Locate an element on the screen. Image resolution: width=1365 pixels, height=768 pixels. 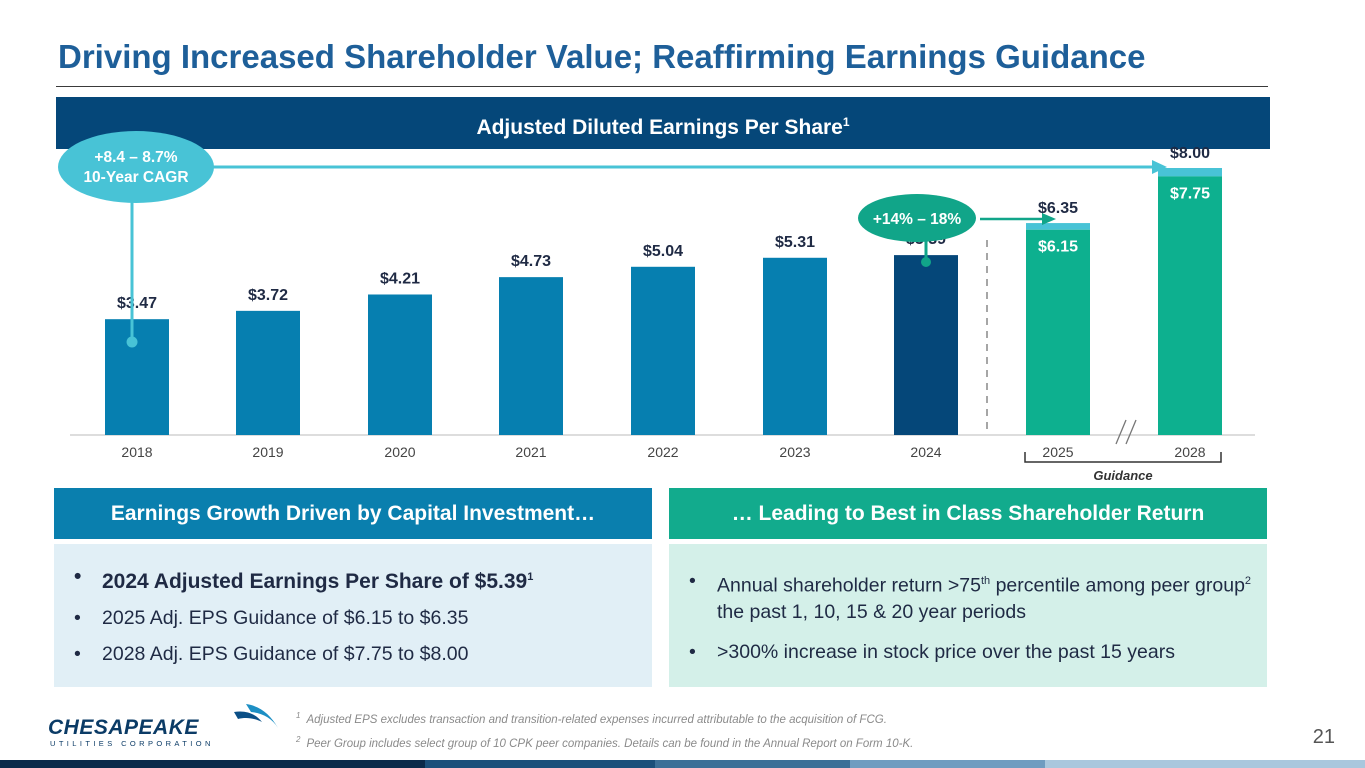
cagr-text-line1: +8.4 – 8.7% is located at coordinates (135, 157).